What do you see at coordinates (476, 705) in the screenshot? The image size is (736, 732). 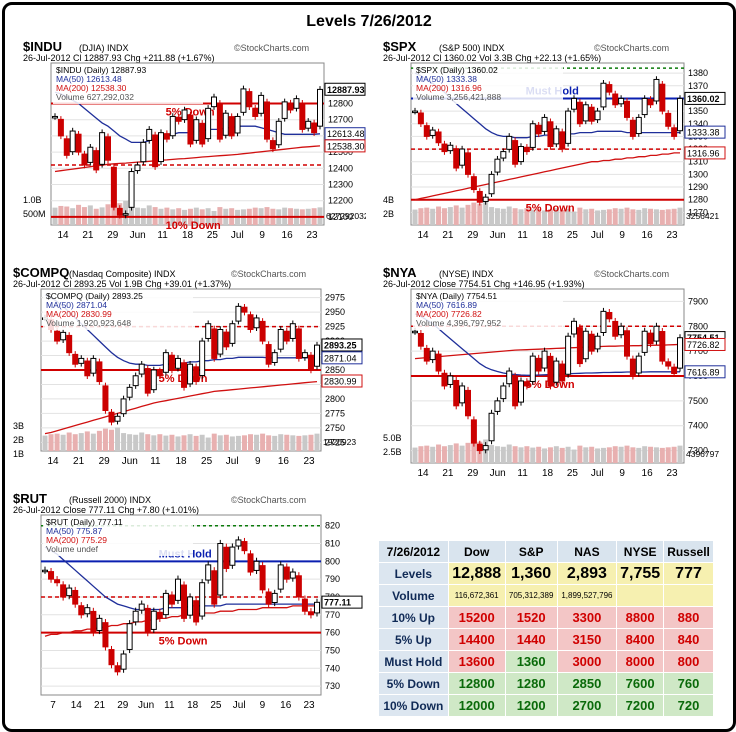 I see `table-cell: 12000` at bounding box center [476, 705].